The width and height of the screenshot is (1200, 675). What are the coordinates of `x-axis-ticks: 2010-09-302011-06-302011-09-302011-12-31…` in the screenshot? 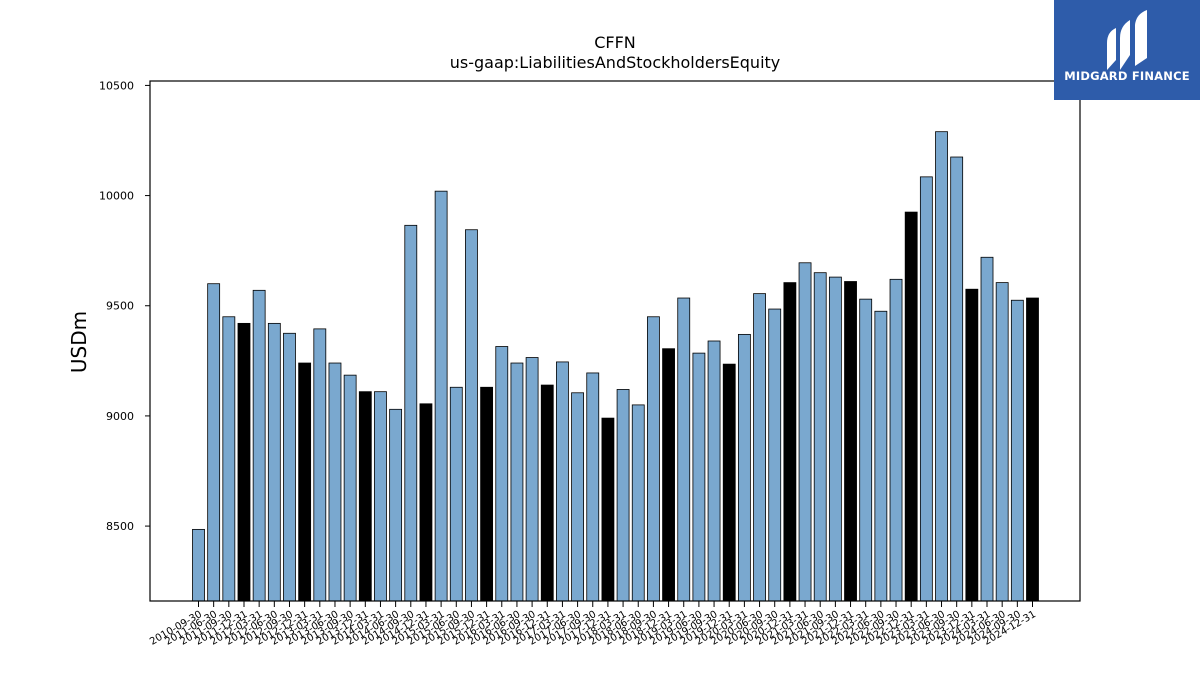 It's located at (593, 624).